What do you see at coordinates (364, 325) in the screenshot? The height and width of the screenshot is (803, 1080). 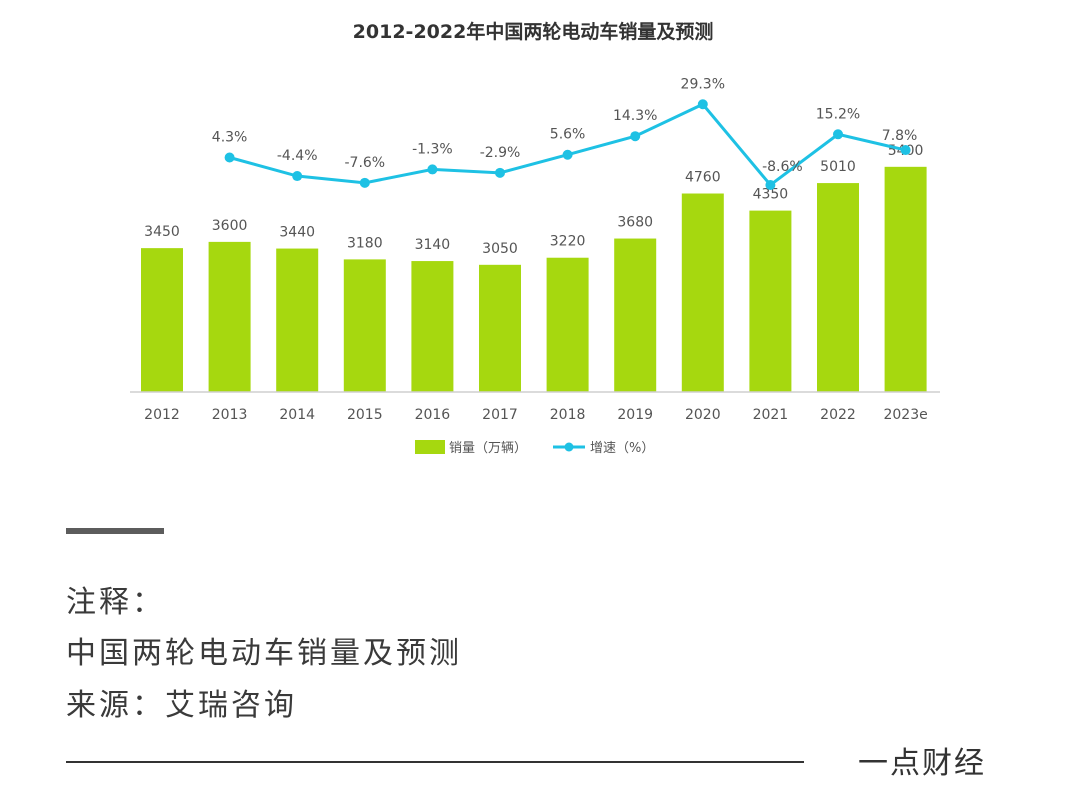 I see `bar-2015` at bounding box center [364, 325].